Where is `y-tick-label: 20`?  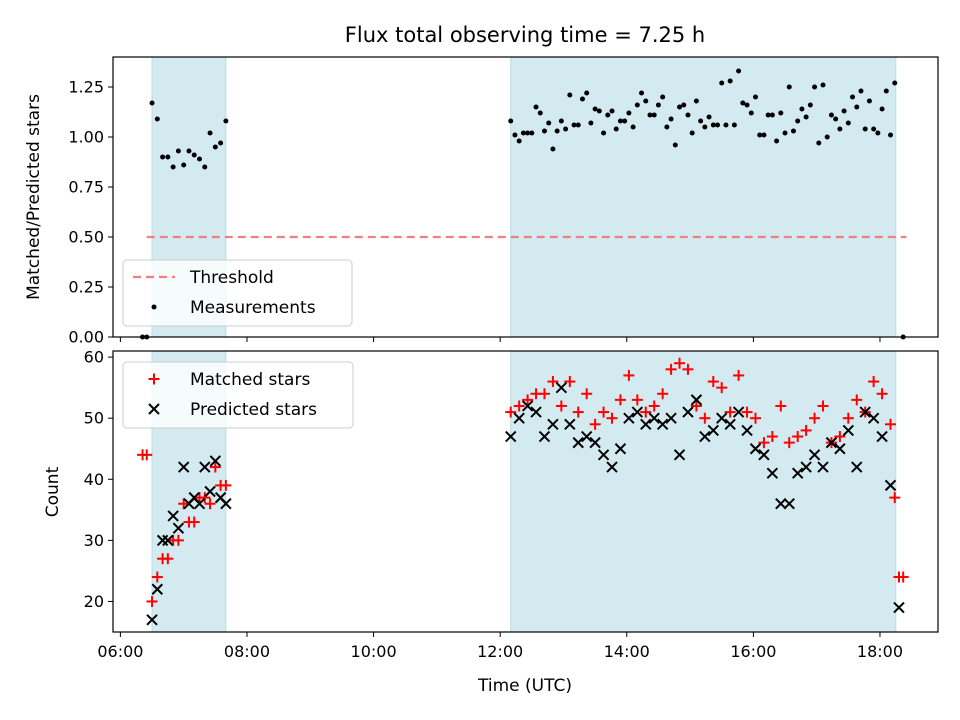 y-tick-label: 20 is located at coordinates (94, 601).